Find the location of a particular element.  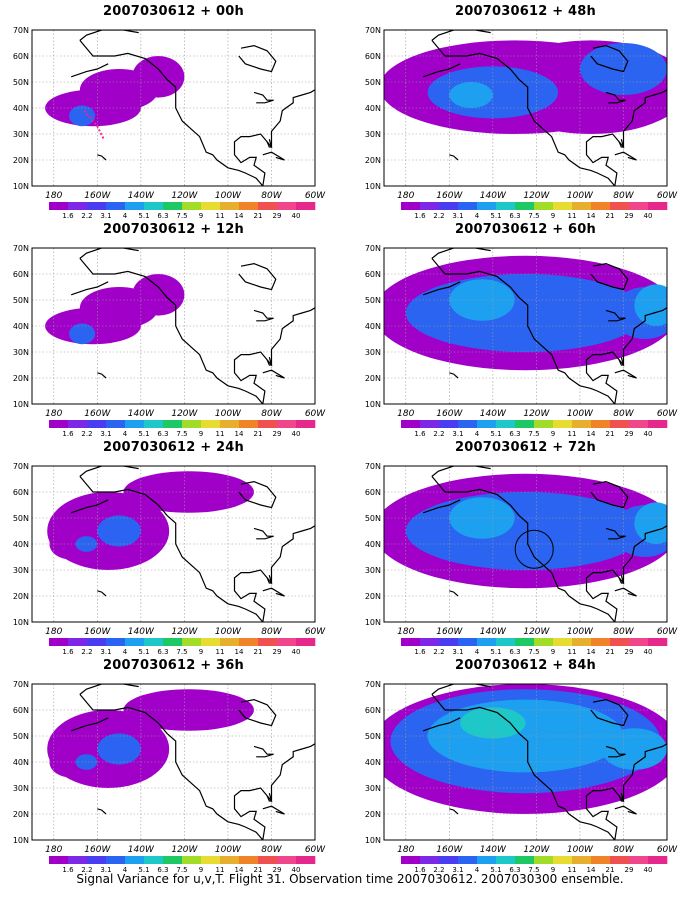

variance-field is located at coordinates (525, 531).